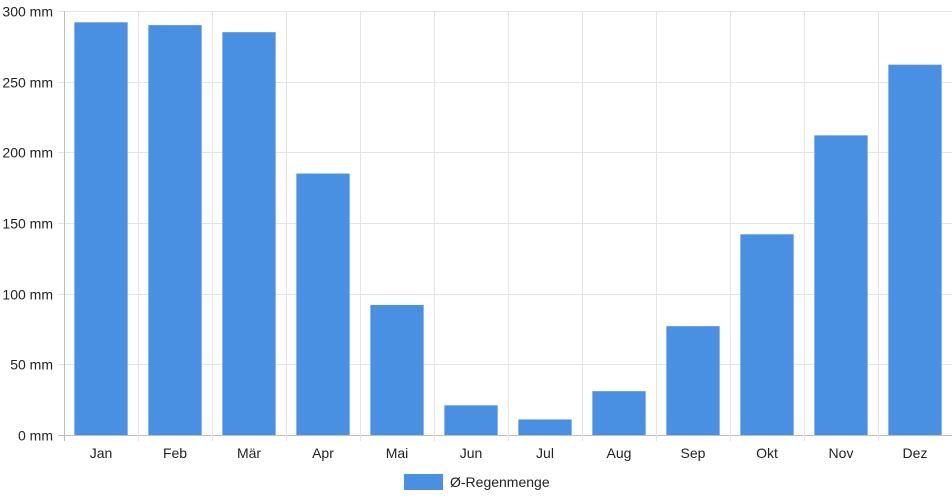 The width and height of the screenshot is (952, 500). Describe the element at coordinates (545, 453) in the screenshot. I see `x-tick-label: Jul` at that location.